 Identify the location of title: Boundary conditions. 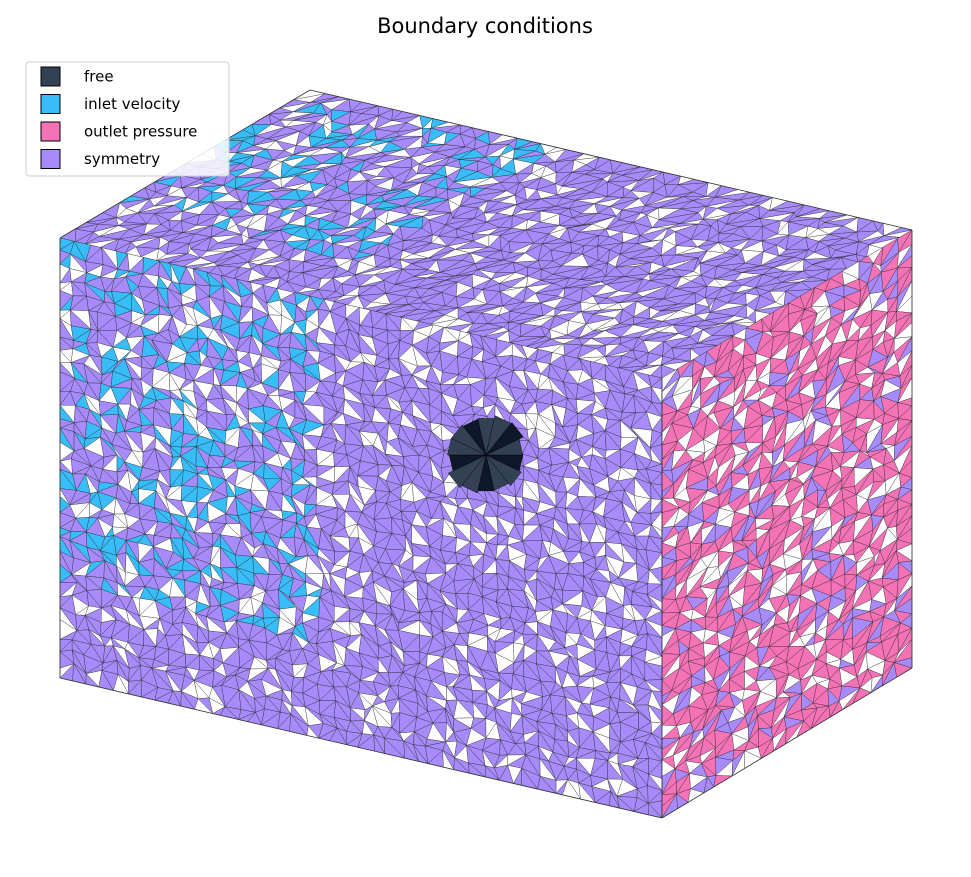
(485, 26).